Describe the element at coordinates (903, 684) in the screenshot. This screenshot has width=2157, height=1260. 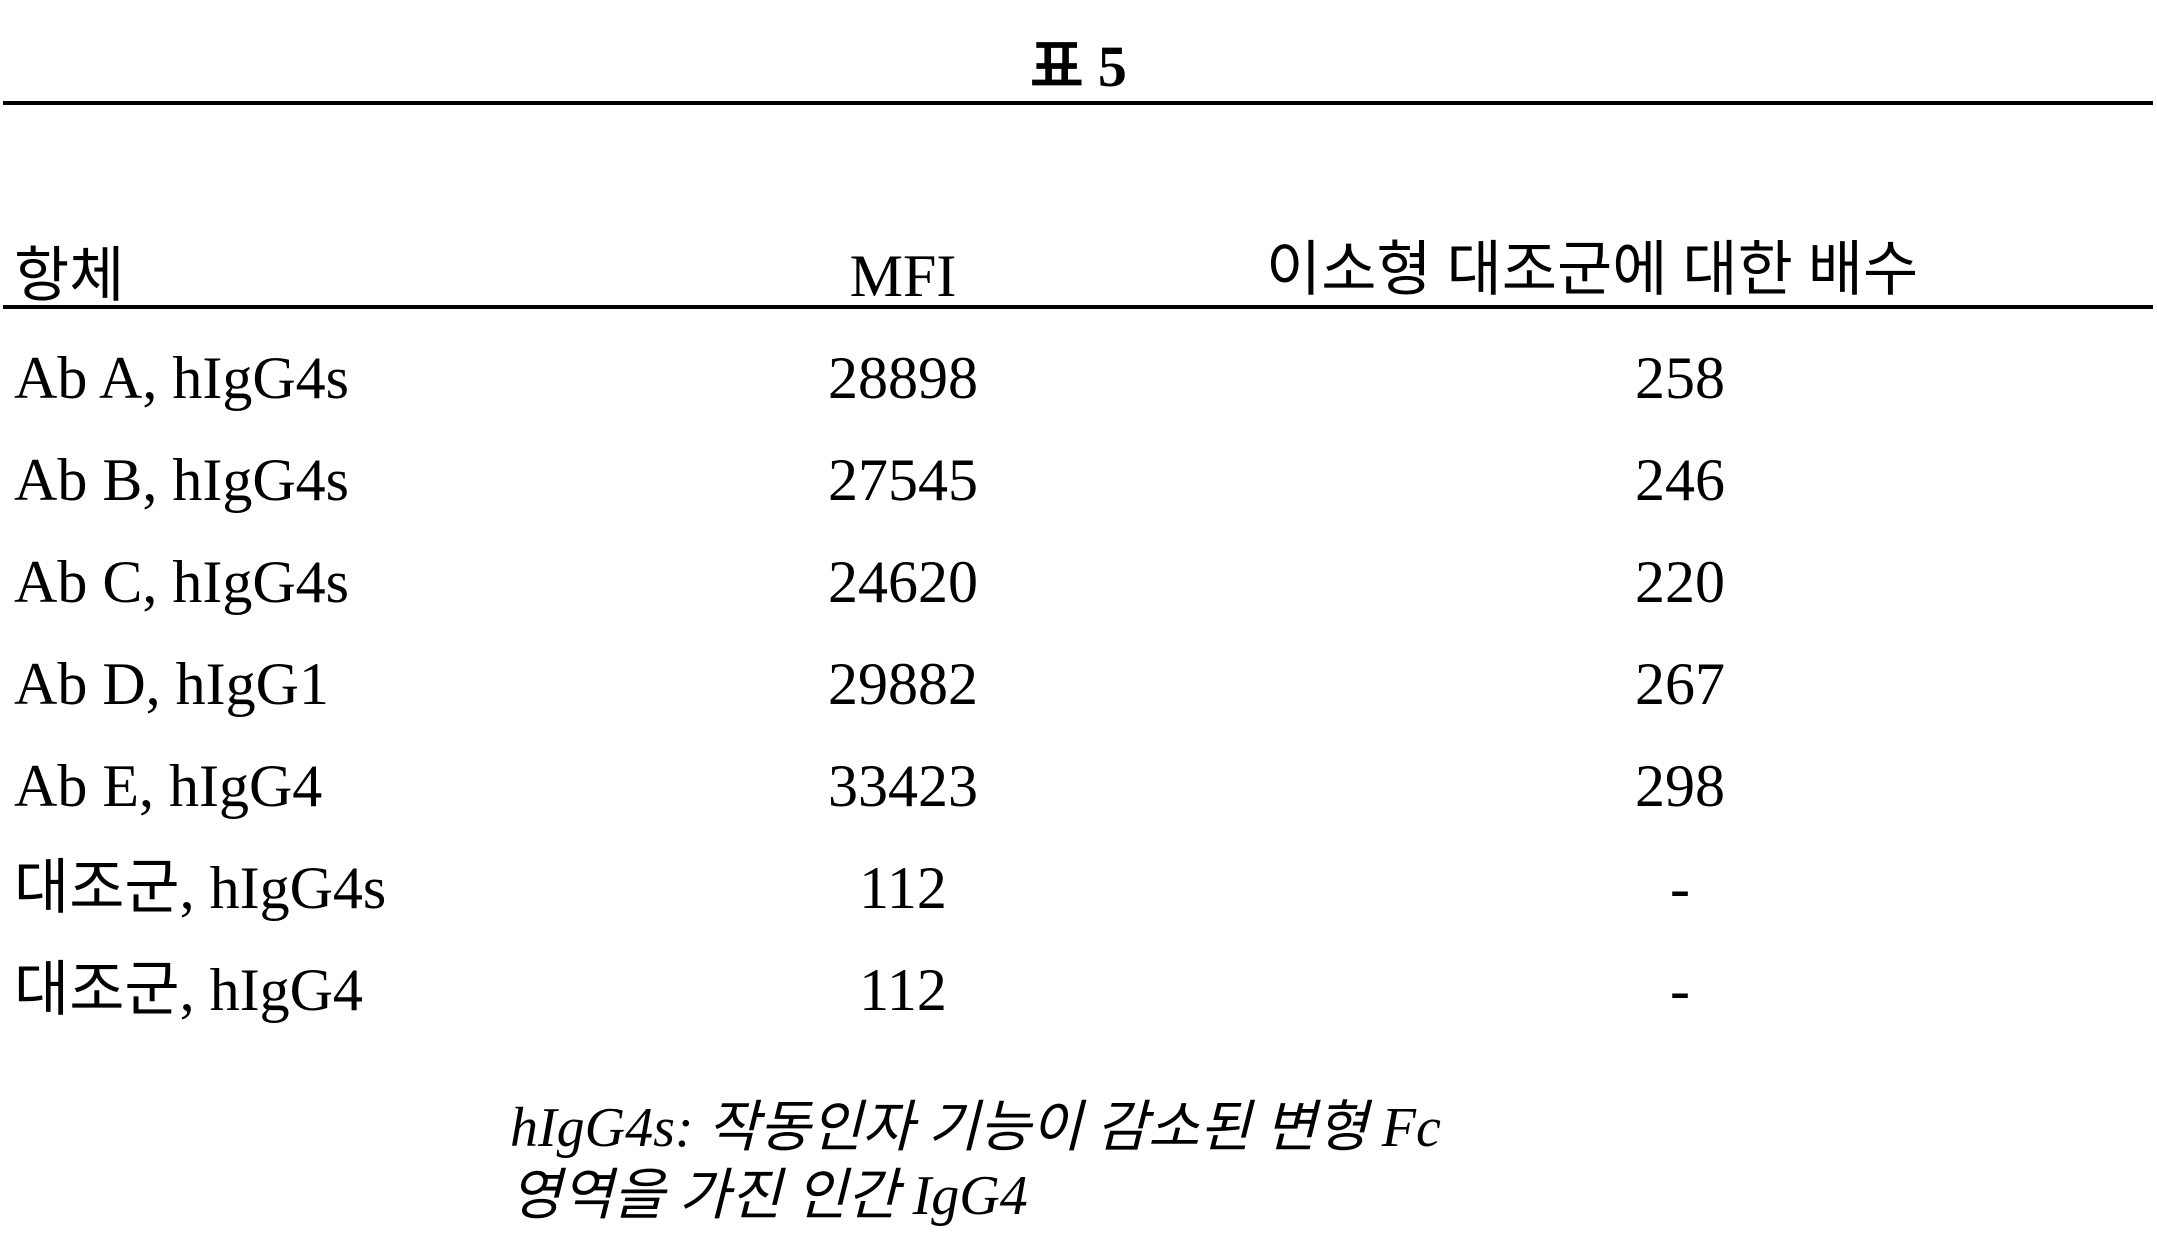
I see `cell-mfi: 29882` at that location.